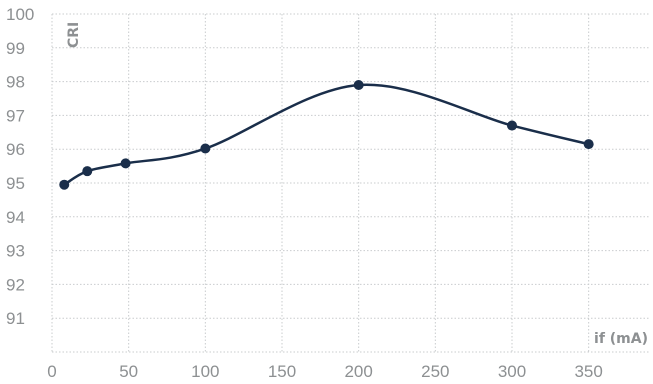  Describe the element at coordinates (20, 14) in the screenshot. I see `y-tick-label-100: 100` at that location.